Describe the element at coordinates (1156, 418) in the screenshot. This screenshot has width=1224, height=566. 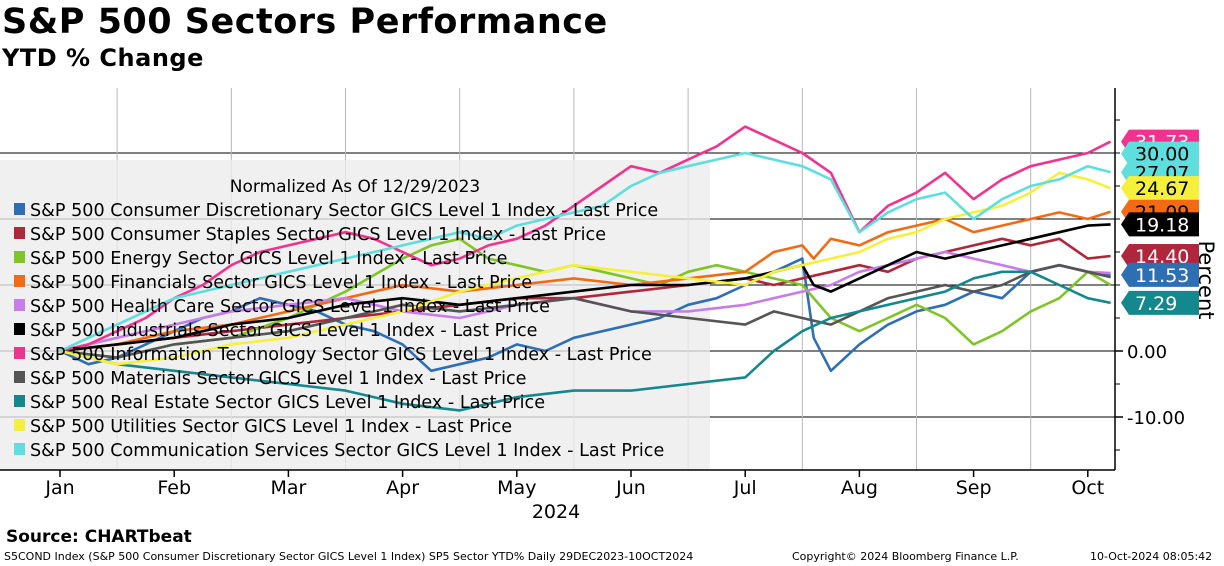
I see `y-tick-label: -10.00` at that location.